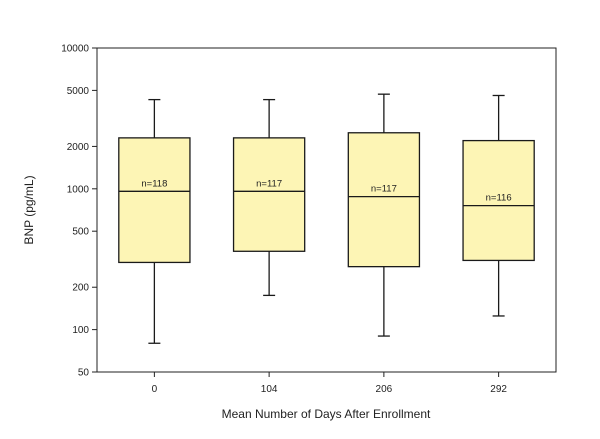  What do you see at coordinates (329, 383) in the screenshot?
I see `x-axis: 0 104 206 292` at bounding box center [329, 383].